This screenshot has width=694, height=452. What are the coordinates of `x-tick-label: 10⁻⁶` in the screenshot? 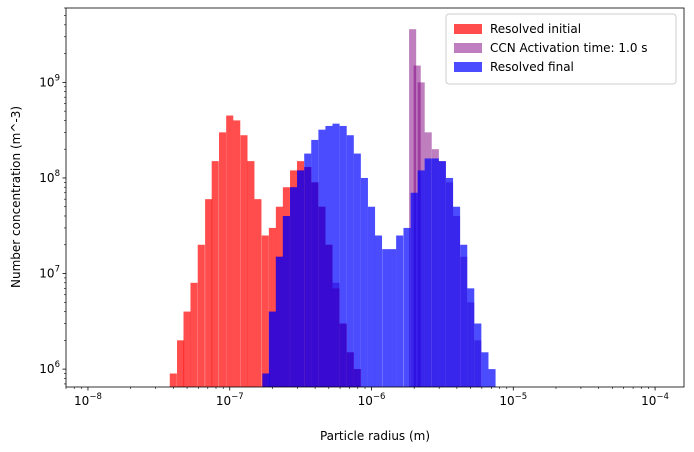 It's located at (372, 400).